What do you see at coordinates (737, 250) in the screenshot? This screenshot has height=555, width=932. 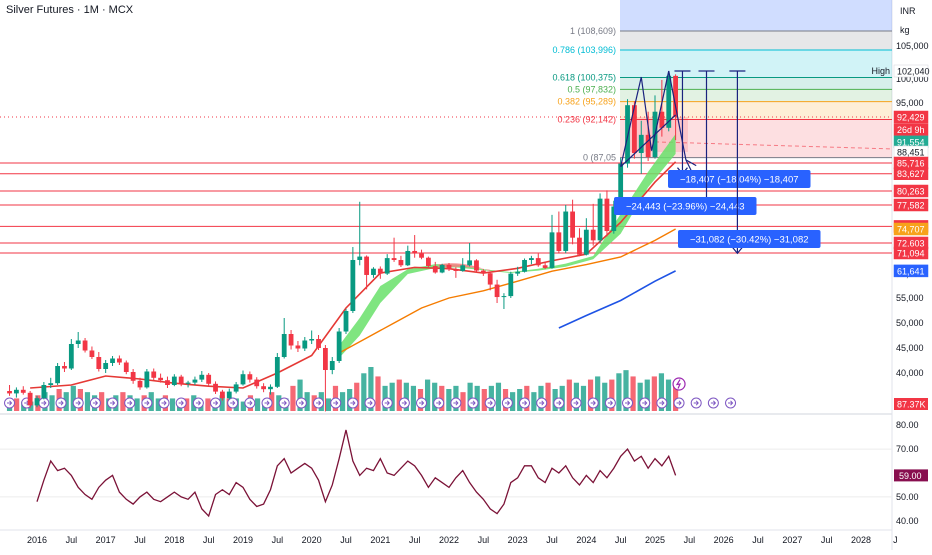 I see `measure-arrow` at bounding box center [737, 250].